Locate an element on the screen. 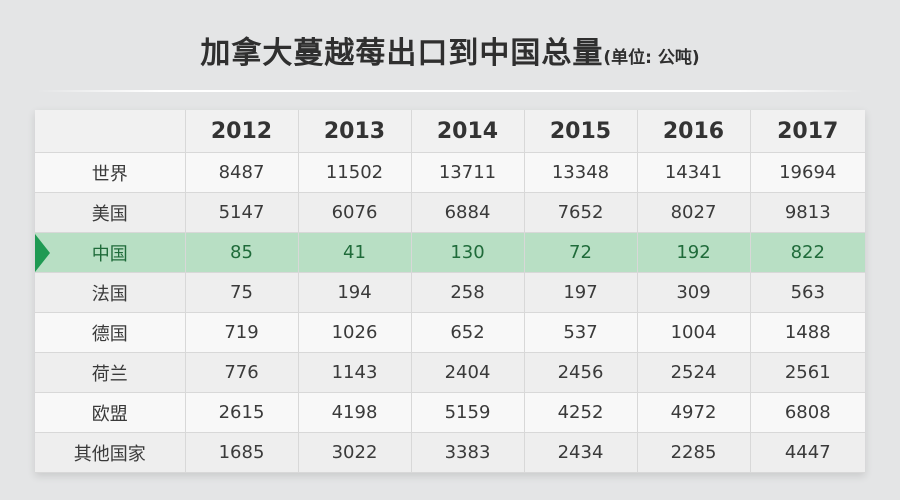  table-row: 世界 8487 11502 13711 13348 14341 19694 is located at coordinates (450, 172).